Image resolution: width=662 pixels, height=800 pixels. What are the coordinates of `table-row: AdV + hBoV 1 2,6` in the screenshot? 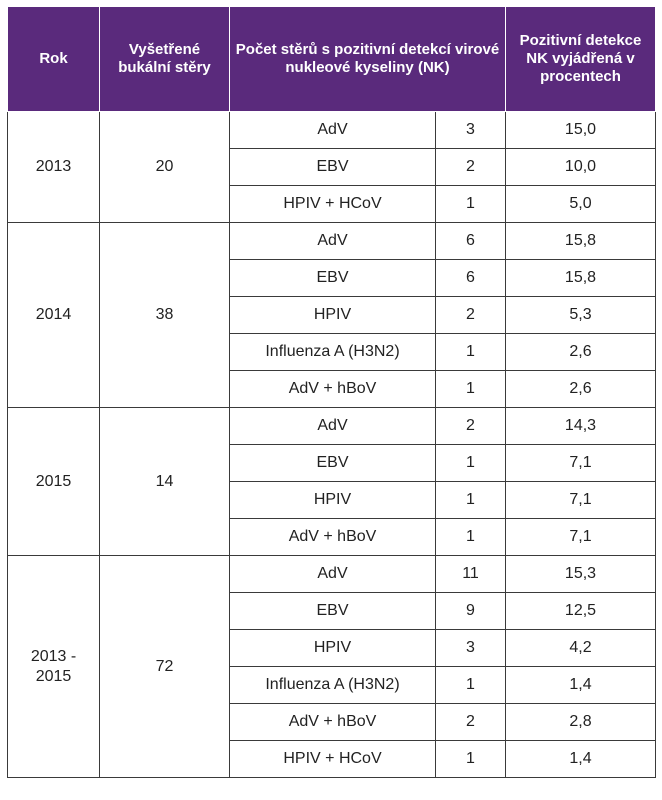 It's located at (332, 389).